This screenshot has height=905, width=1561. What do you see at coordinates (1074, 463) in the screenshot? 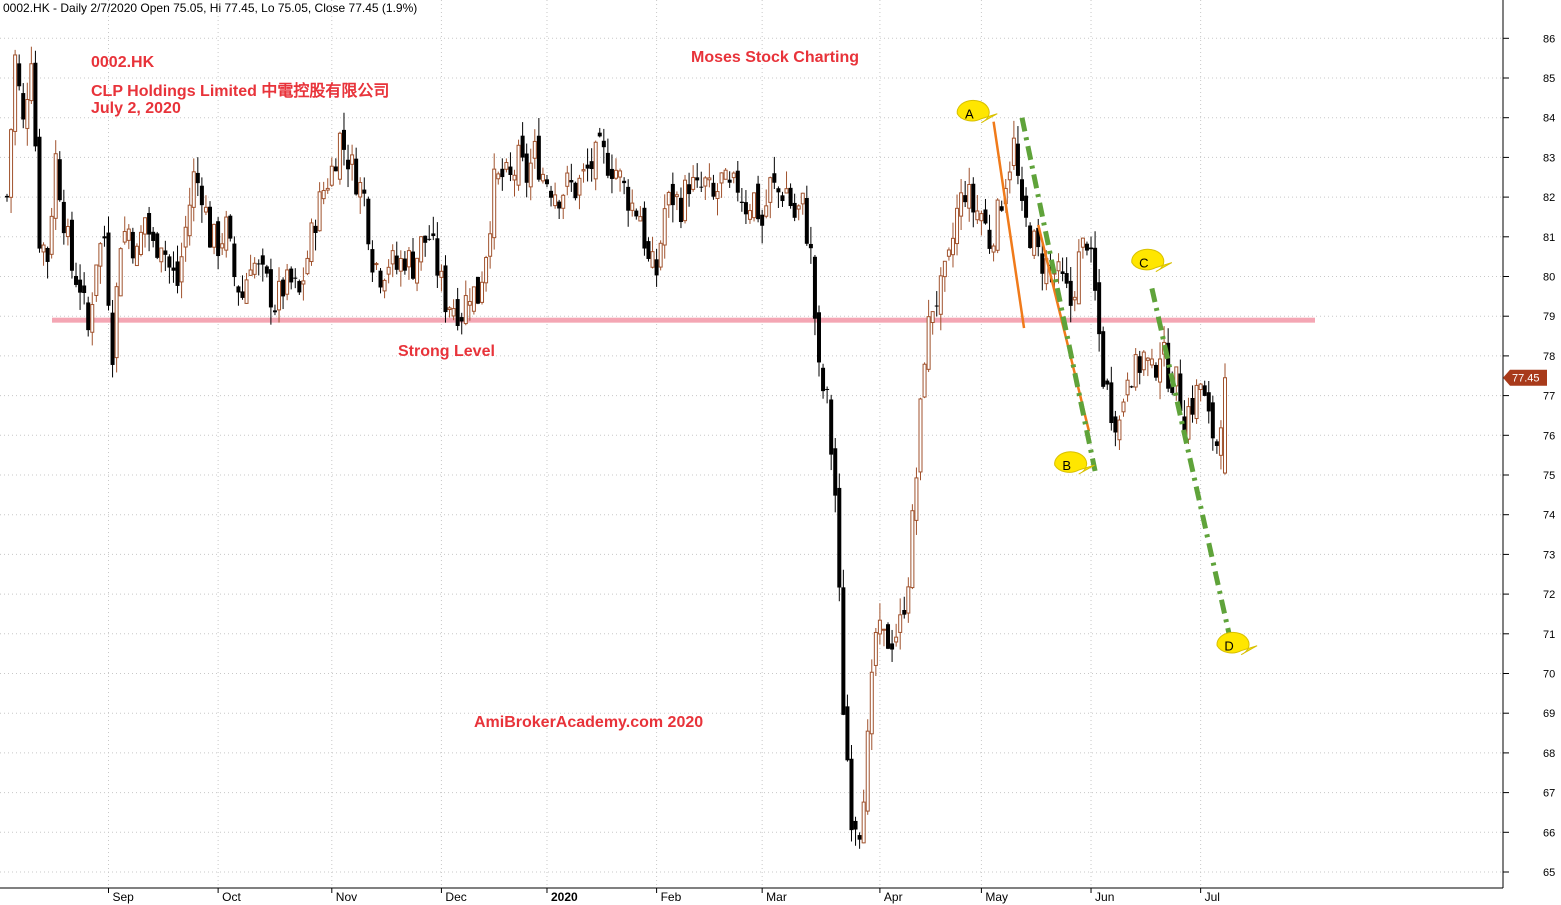
I see `callout-b: B` at bounding box center [1074, 463].